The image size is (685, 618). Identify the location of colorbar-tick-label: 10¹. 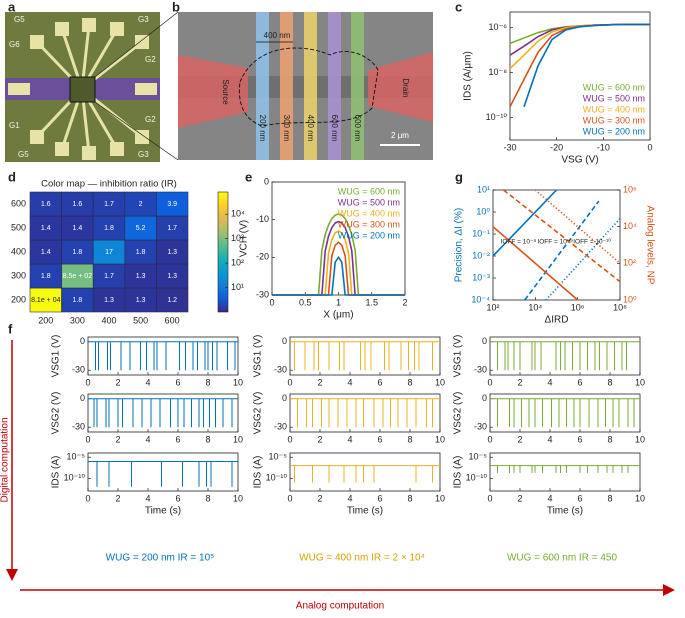
(237, 287).